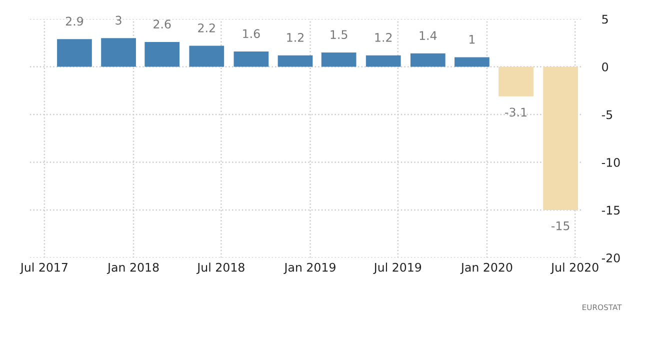 This screenshot has width=665, height=346. What do you see at coordinates (605, 19) in the screenshot?
I see `y-tick-label: 5` at bounding box center [605, 19].